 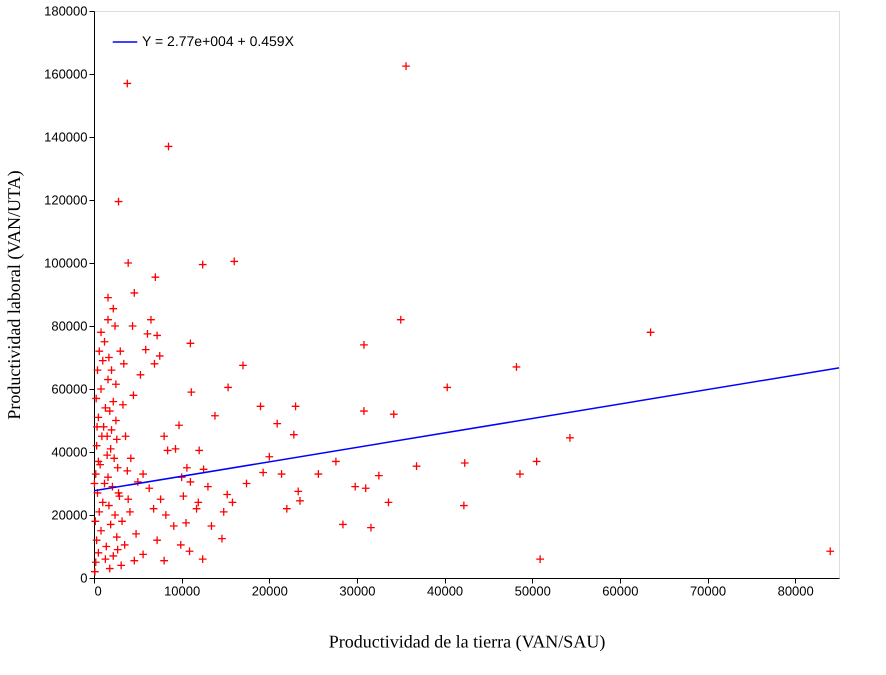 I want to click on y-tick-label: 140000, so click(x=66, y=137).